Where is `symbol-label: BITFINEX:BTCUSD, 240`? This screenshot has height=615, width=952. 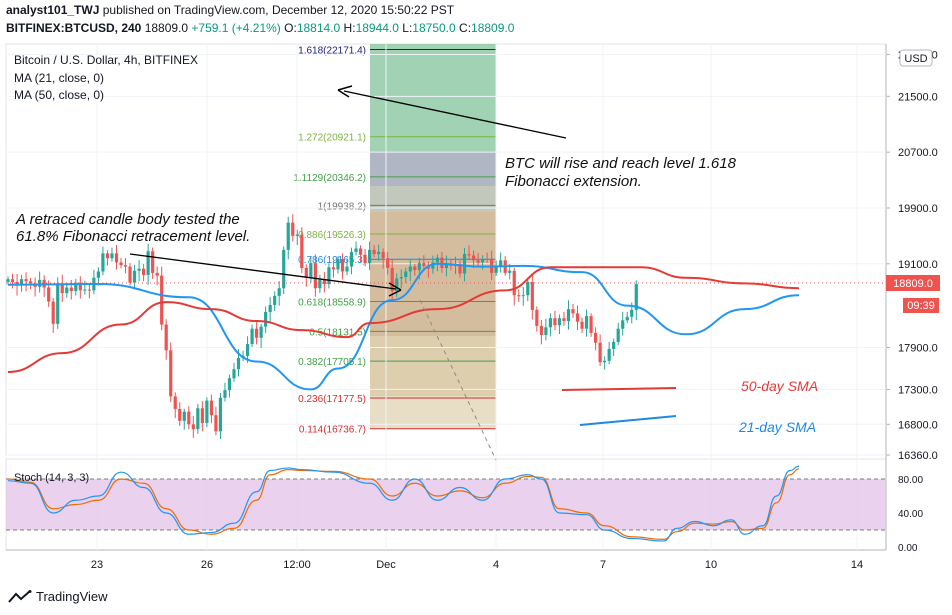 symbol-label: BITFINEX:BTCUSD, 240 is located at coordinates (74, 28).